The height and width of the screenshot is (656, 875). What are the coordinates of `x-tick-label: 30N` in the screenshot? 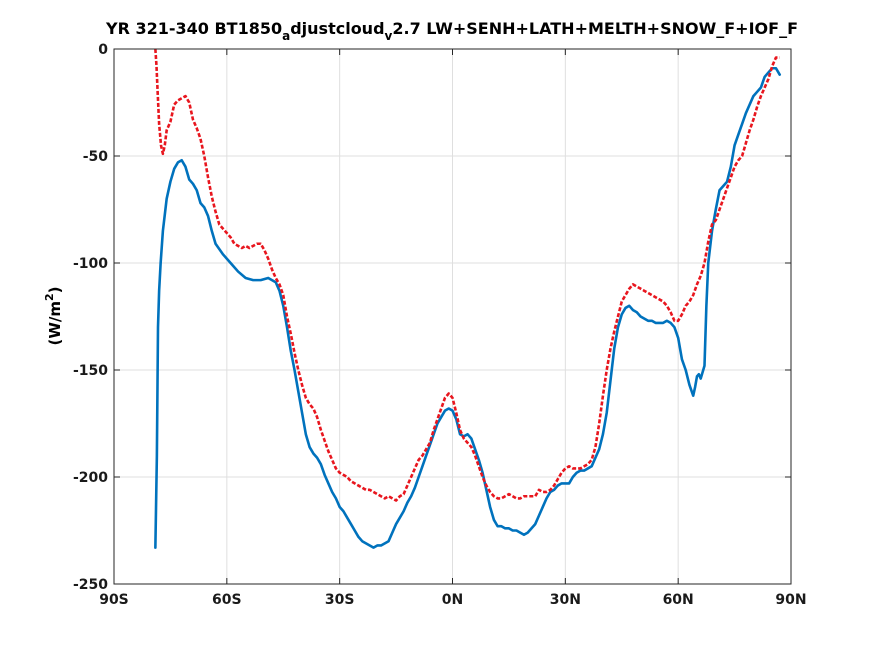 It's located at (565, 600).